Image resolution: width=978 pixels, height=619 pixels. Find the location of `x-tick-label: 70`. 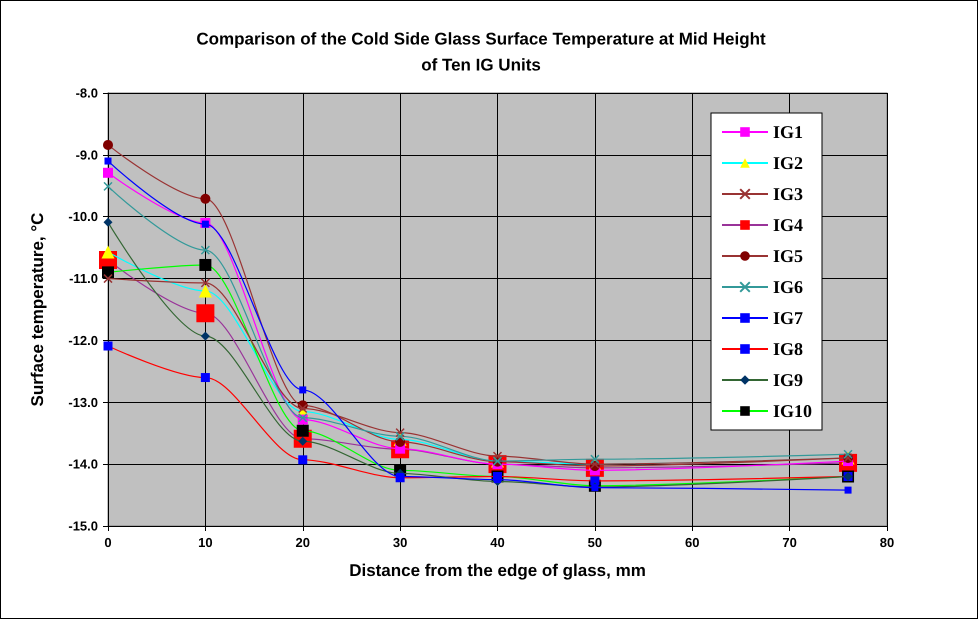

x-tick-label: 70 is located at coordinates (789, 542).